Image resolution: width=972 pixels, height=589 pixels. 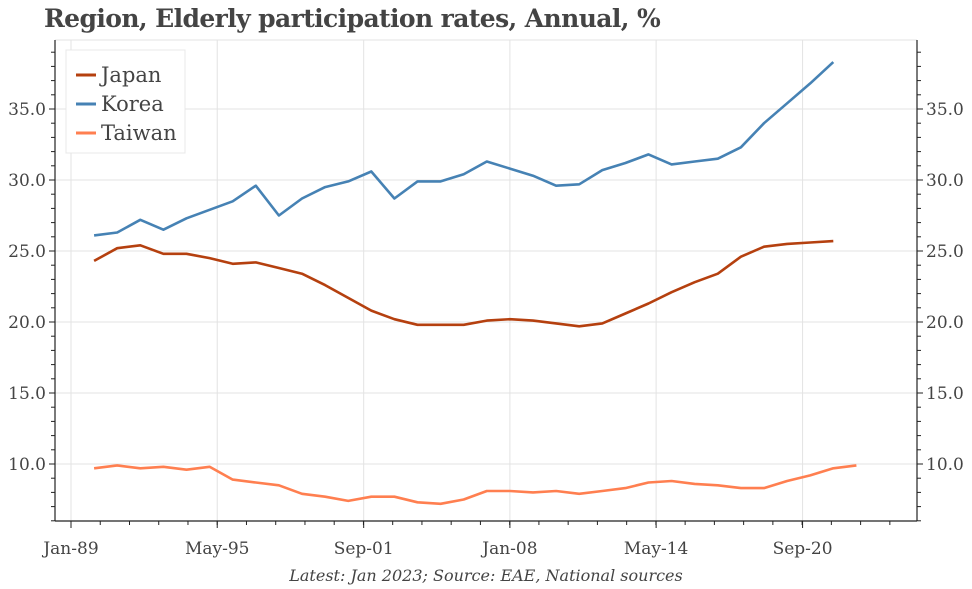 I want to click on legend-box, so click(x=125, y=101).